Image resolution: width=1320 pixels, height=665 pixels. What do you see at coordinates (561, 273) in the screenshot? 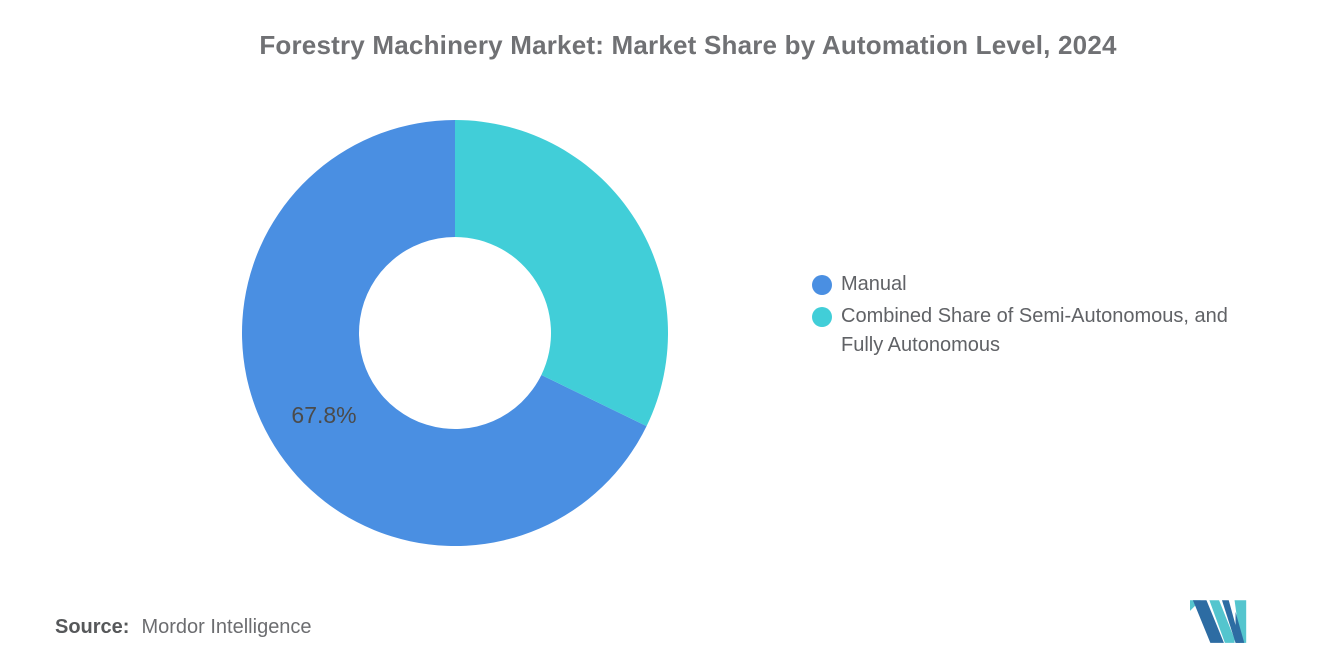
I see `donut-slice-combined-share-of-semi-autonom` at bounding box center [561, 273].